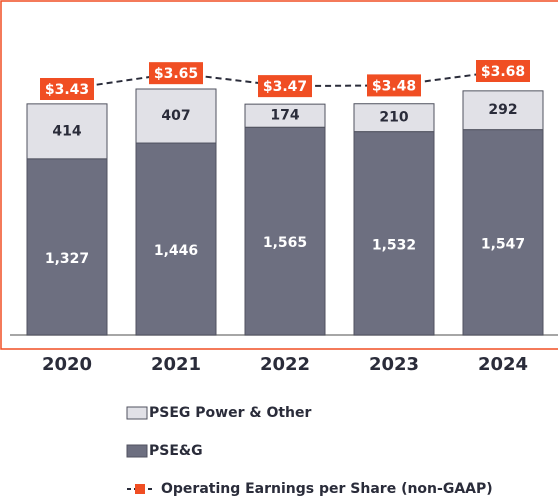  Describe the element at coordinates (176, 251) in the screenshot. I see `data-label: 1,446` at that location.